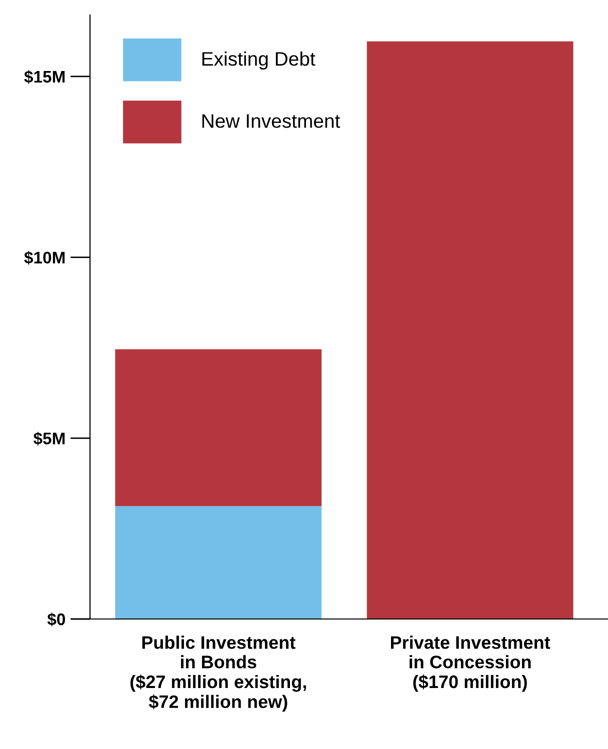  I want to click on x-tick-label: Public Investment in Bonds ($27 million existing, $72 million new), so click(218, 674).